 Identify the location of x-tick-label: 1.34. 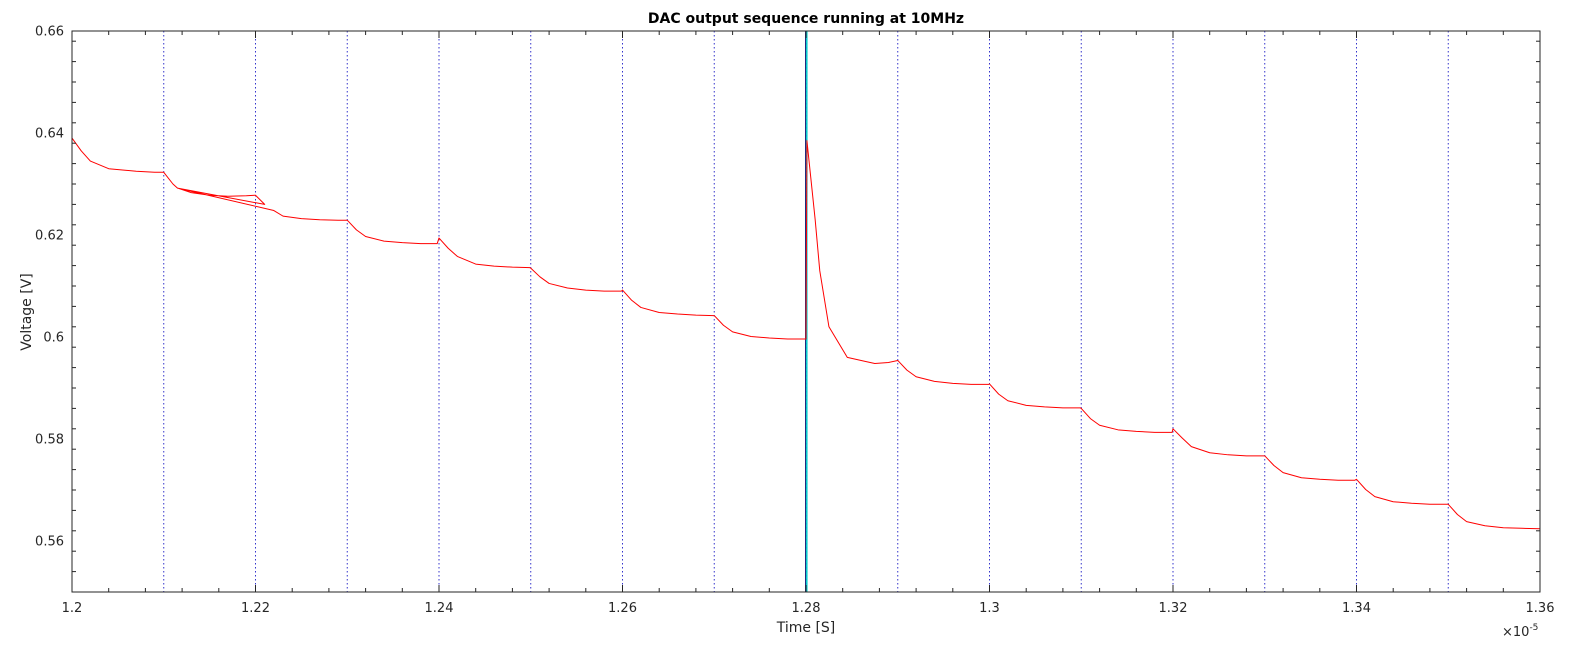
(1356, 608).